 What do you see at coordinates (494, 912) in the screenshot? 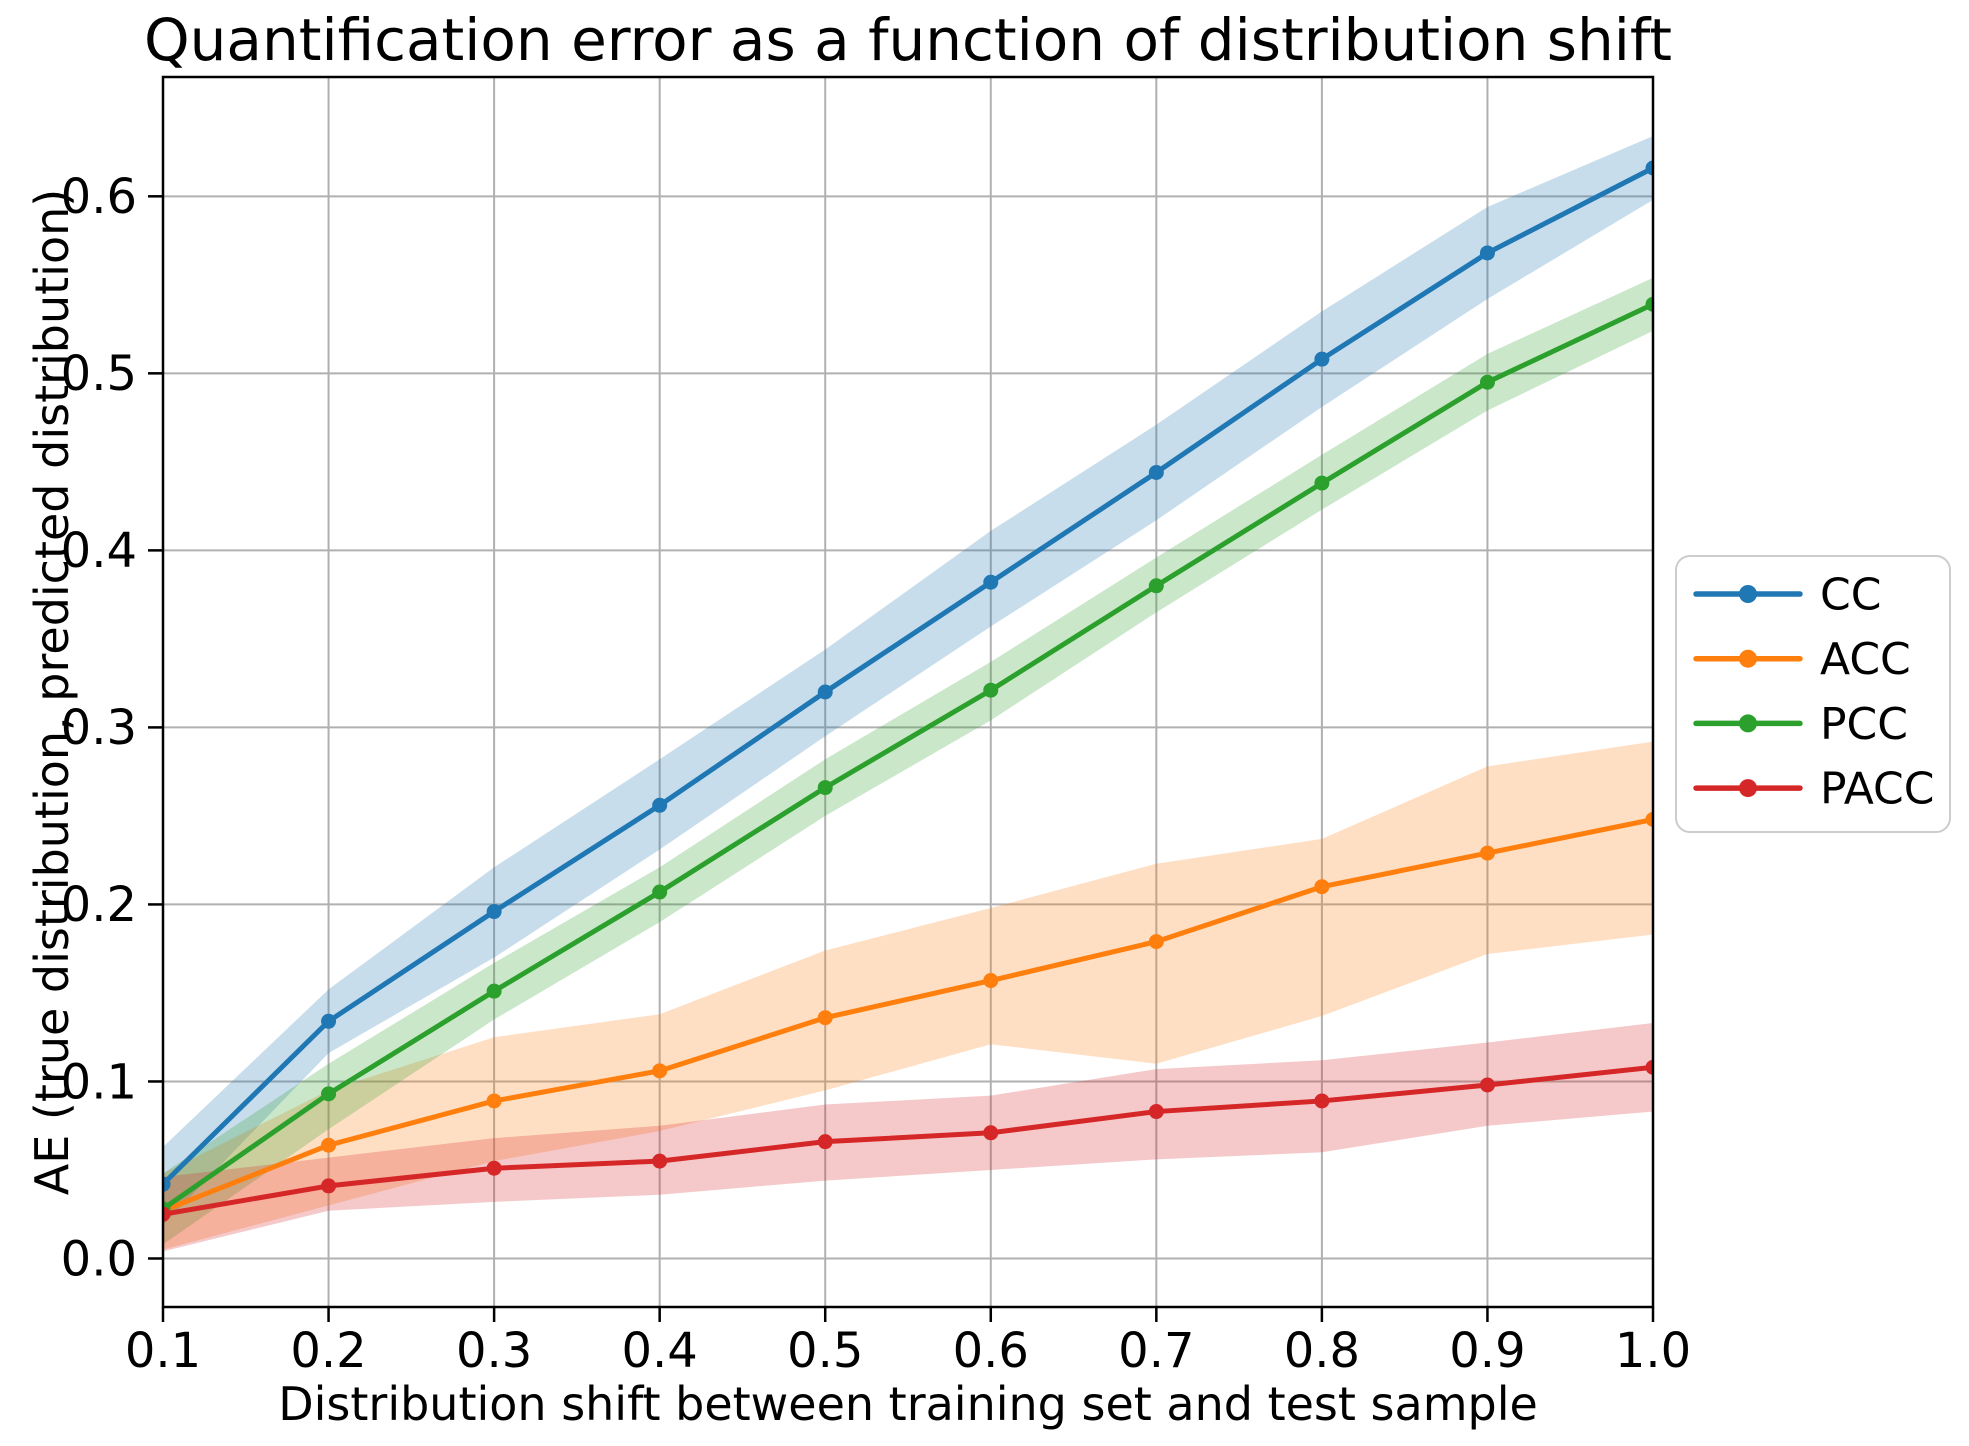
I see `marker-cc-0.3` at bounding box center [494, 912].